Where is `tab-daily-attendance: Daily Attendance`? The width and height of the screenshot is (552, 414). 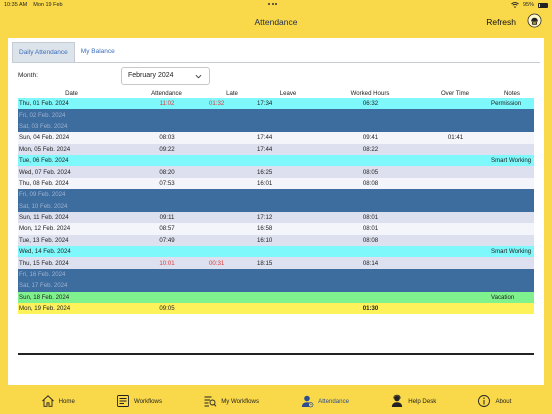 tab-daily-attendance: Daily Attendance is located at coordinates (43, 52).